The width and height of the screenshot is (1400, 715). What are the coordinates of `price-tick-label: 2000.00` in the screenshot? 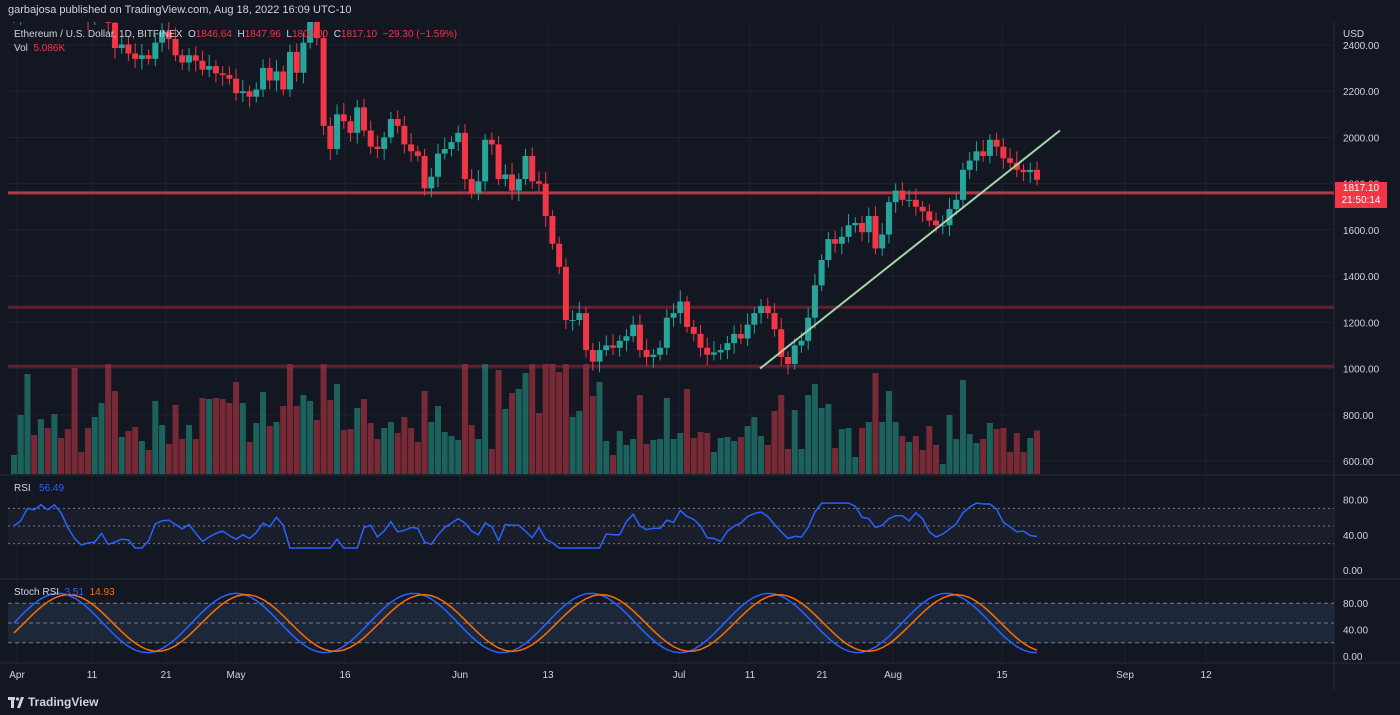 It's located at (1361, 138).